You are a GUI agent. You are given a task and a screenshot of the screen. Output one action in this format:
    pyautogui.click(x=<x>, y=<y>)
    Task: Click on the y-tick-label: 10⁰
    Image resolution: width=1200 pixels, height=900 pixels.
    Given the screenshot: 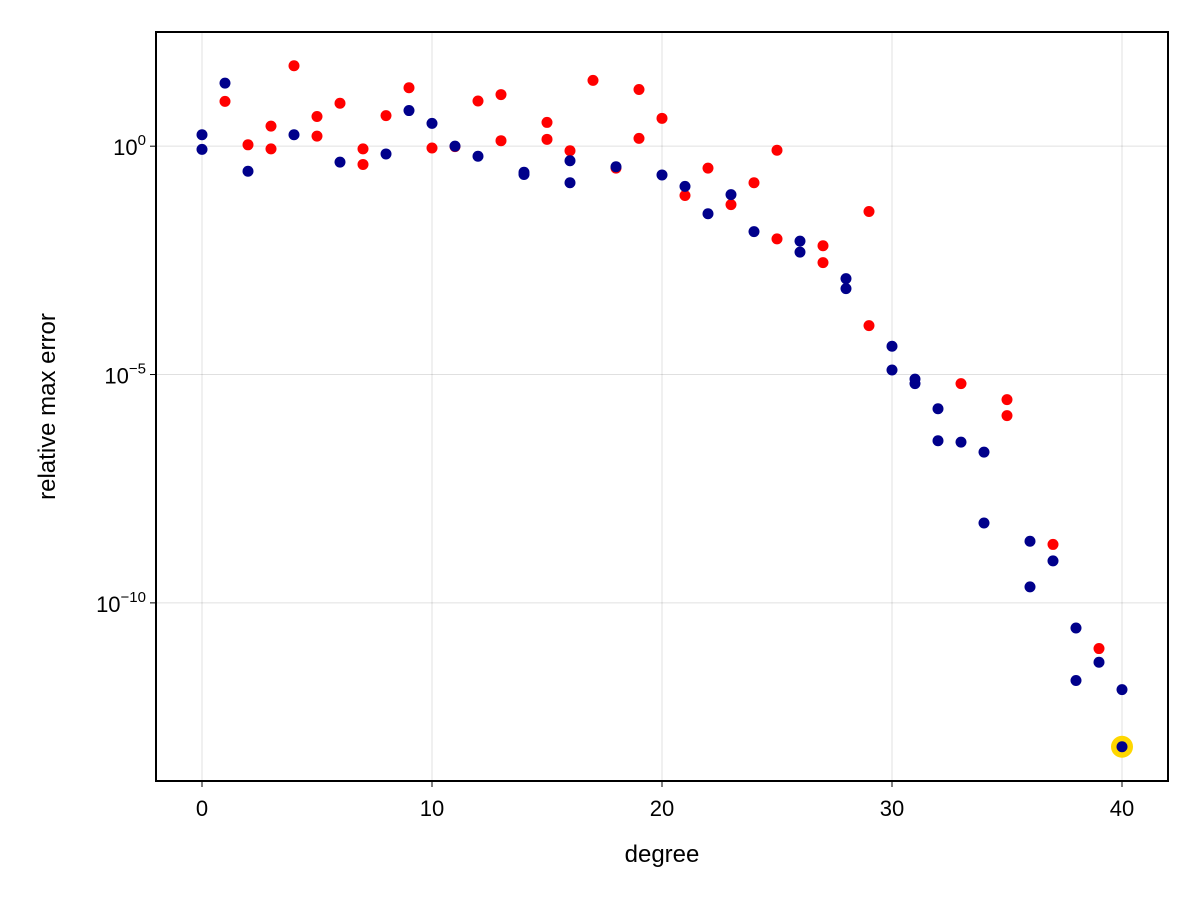 What is the action you would take?
    pyautogui.click(x=129, y=146)
    